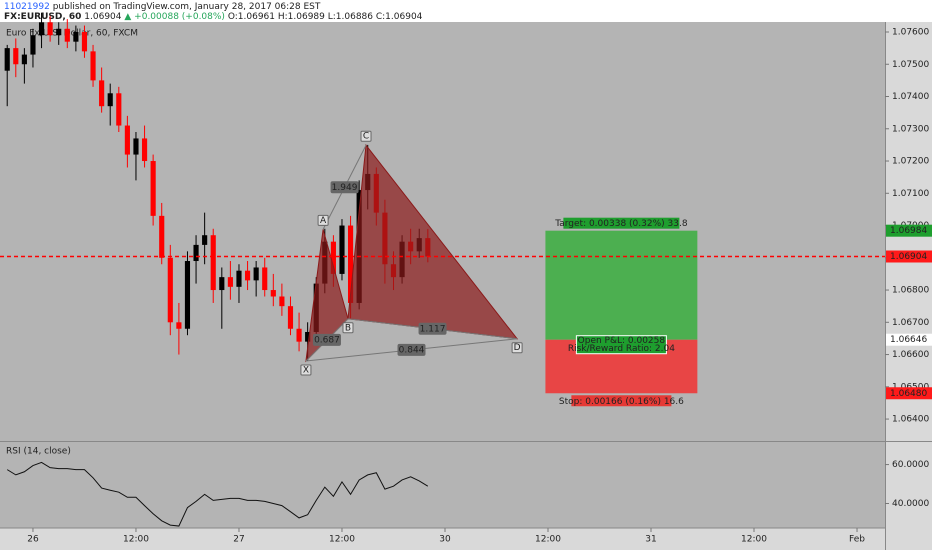 The width and height of the screenshot is (932, 550). Describe the element at coordinates (650, 540) in the screenshot. I see `x-tick-label: 31` at that location.